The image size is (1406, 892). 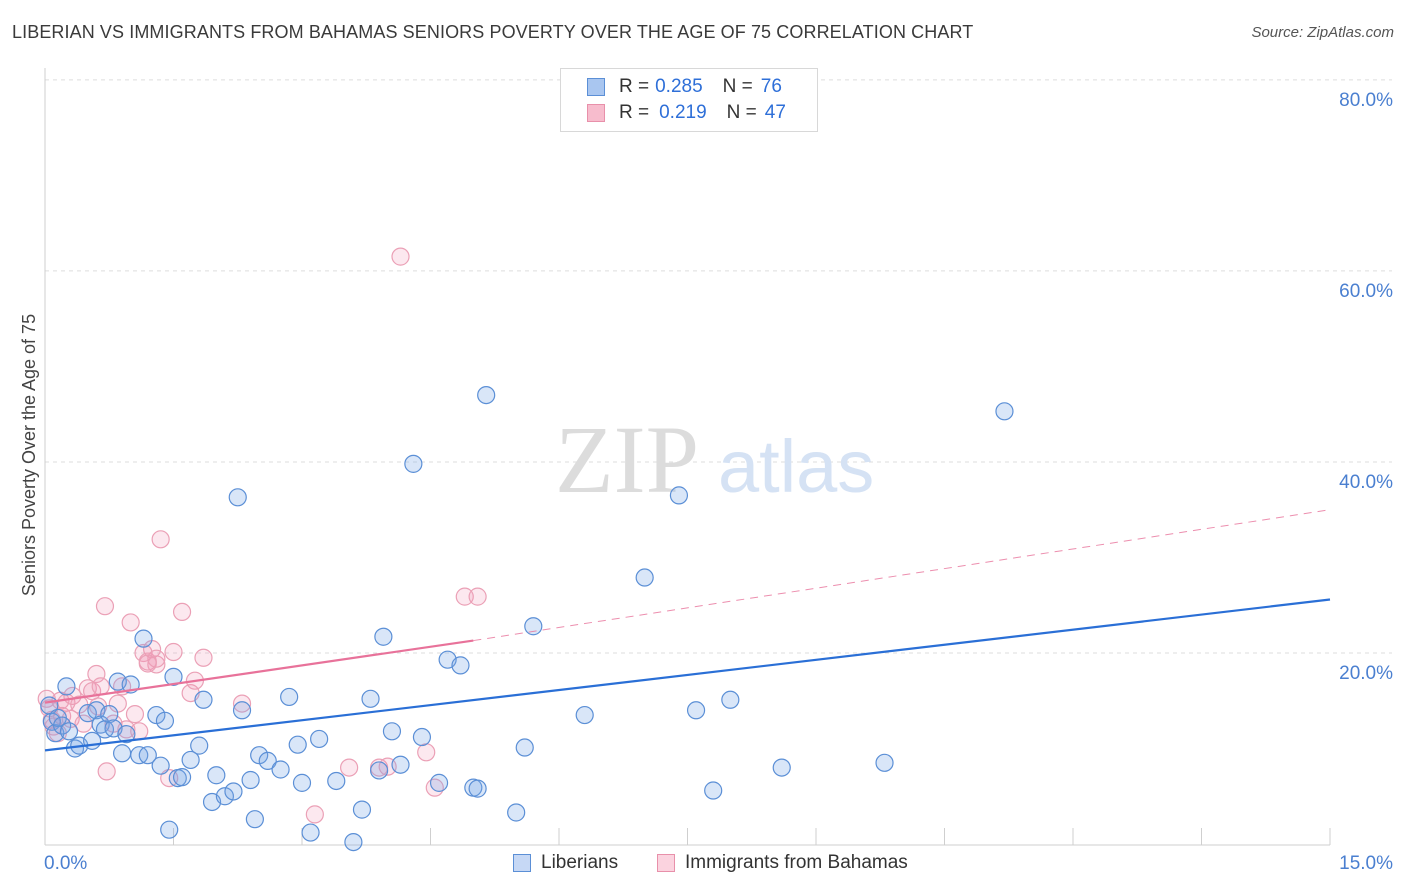 I want to click on y-tick-label: 20.0%, so click(x=1366, y=673).